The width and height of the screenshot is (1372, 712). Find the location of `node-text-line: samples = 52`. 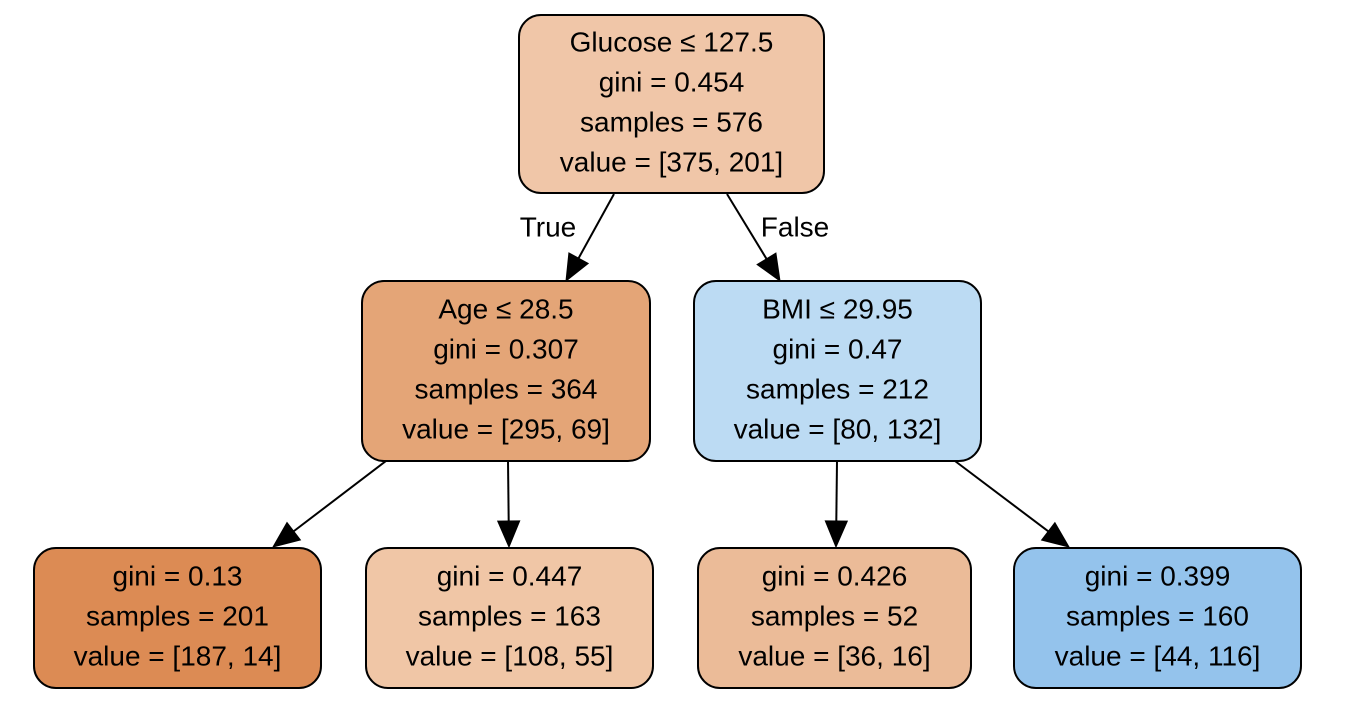

node-text-line: samples = 52 is located at coordinates (834, 615).